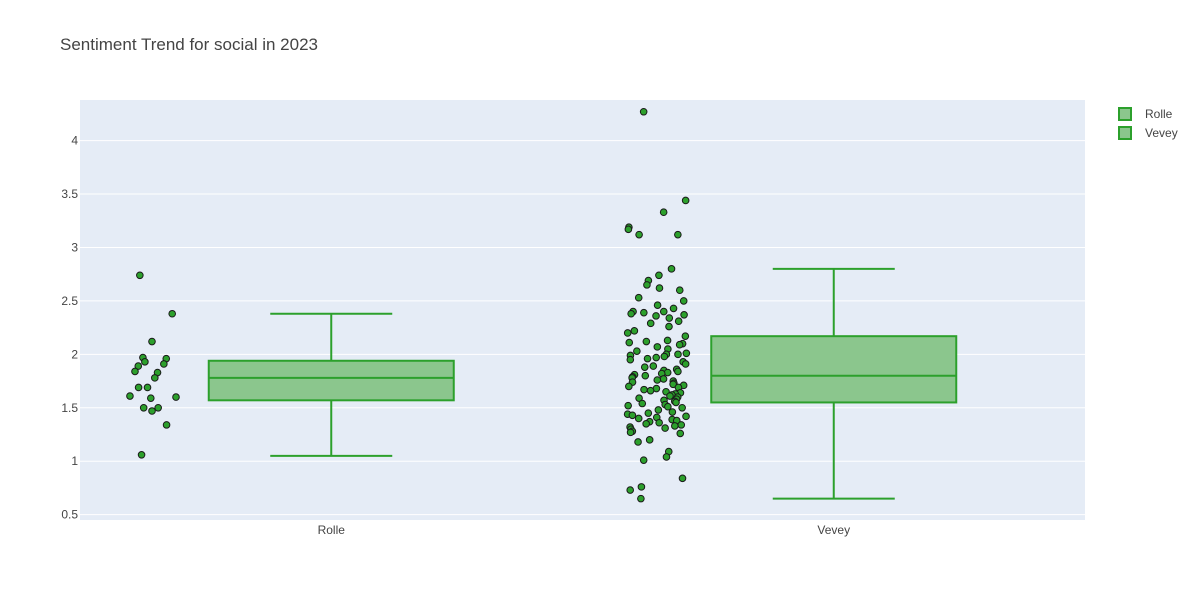 This screenshot has width=1200, height=600. Describe the element at coordinates (69, 328) in the screenshot. I see `y-axis-ticks: 0.5 1 1.5 2 2.5 3 3.5 4` at that location.